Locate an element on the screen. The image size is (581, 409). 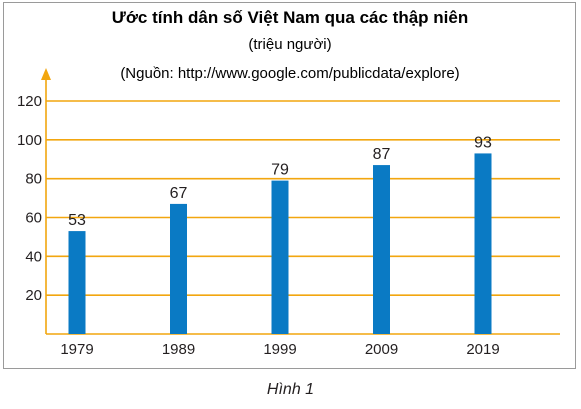
data-label-2019: 93 is located at coordinates (483, 142).